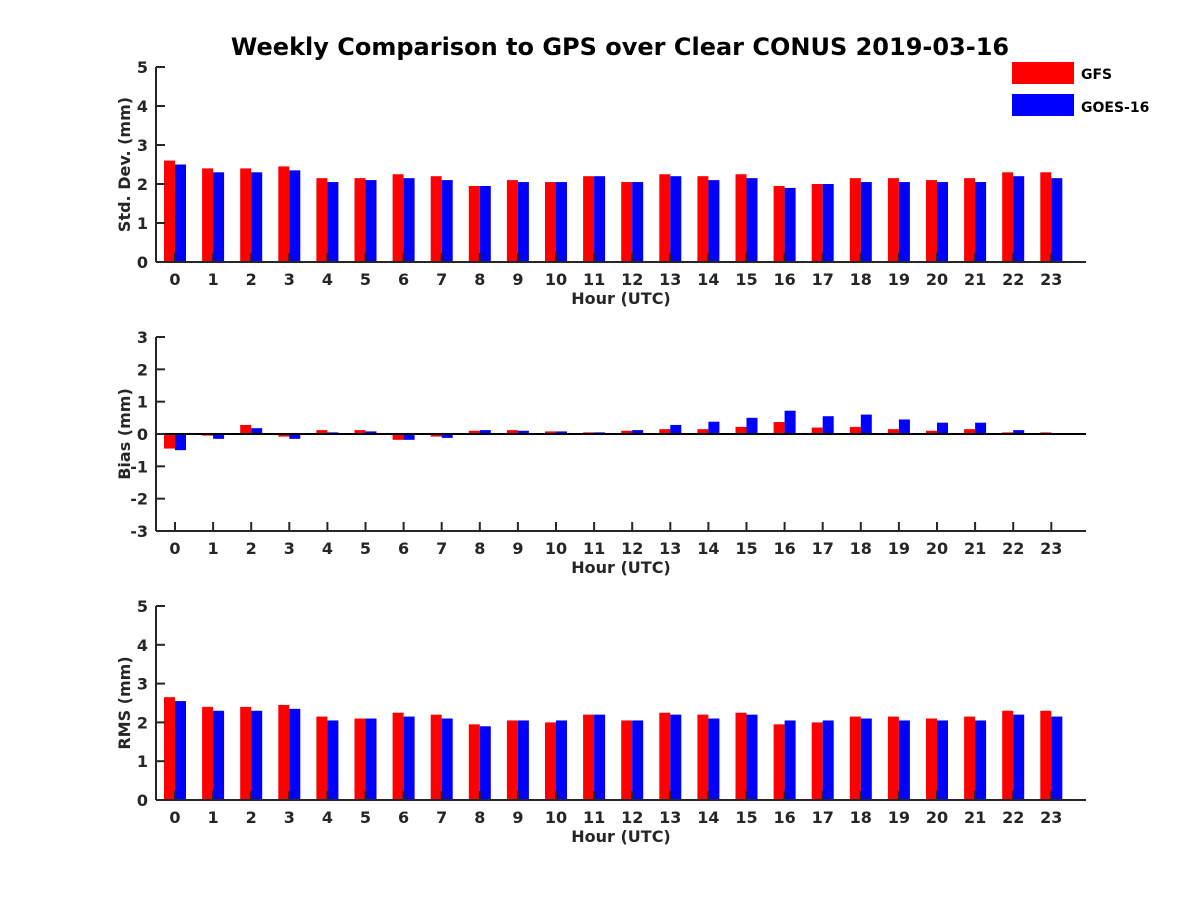 The width and height of the screenshot is (1200, 900). I want to click on x-axis-label: Hour (UTC), so click(621, 567).